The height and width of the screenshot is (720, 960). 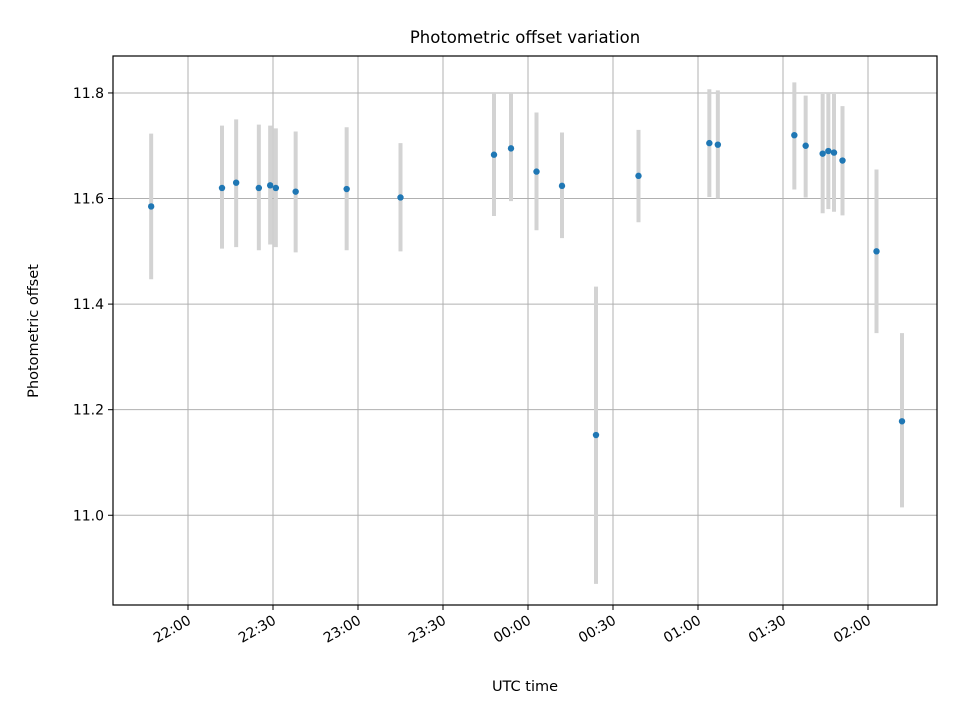 I want to click on x-tick-label: 22:00, so click(x=172, y=630).